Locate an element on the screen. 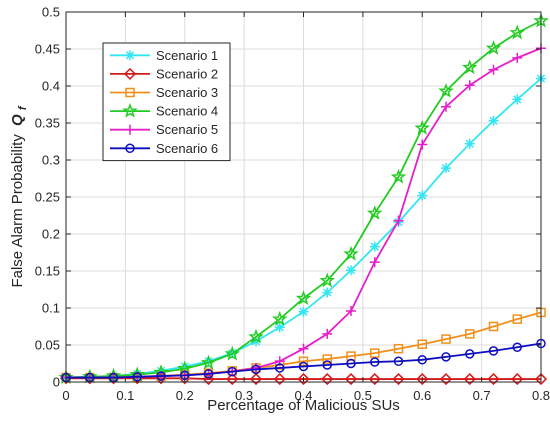 The image size is (550, 434). y-tick-label: 0.05 is located at coordinates (47, 345).